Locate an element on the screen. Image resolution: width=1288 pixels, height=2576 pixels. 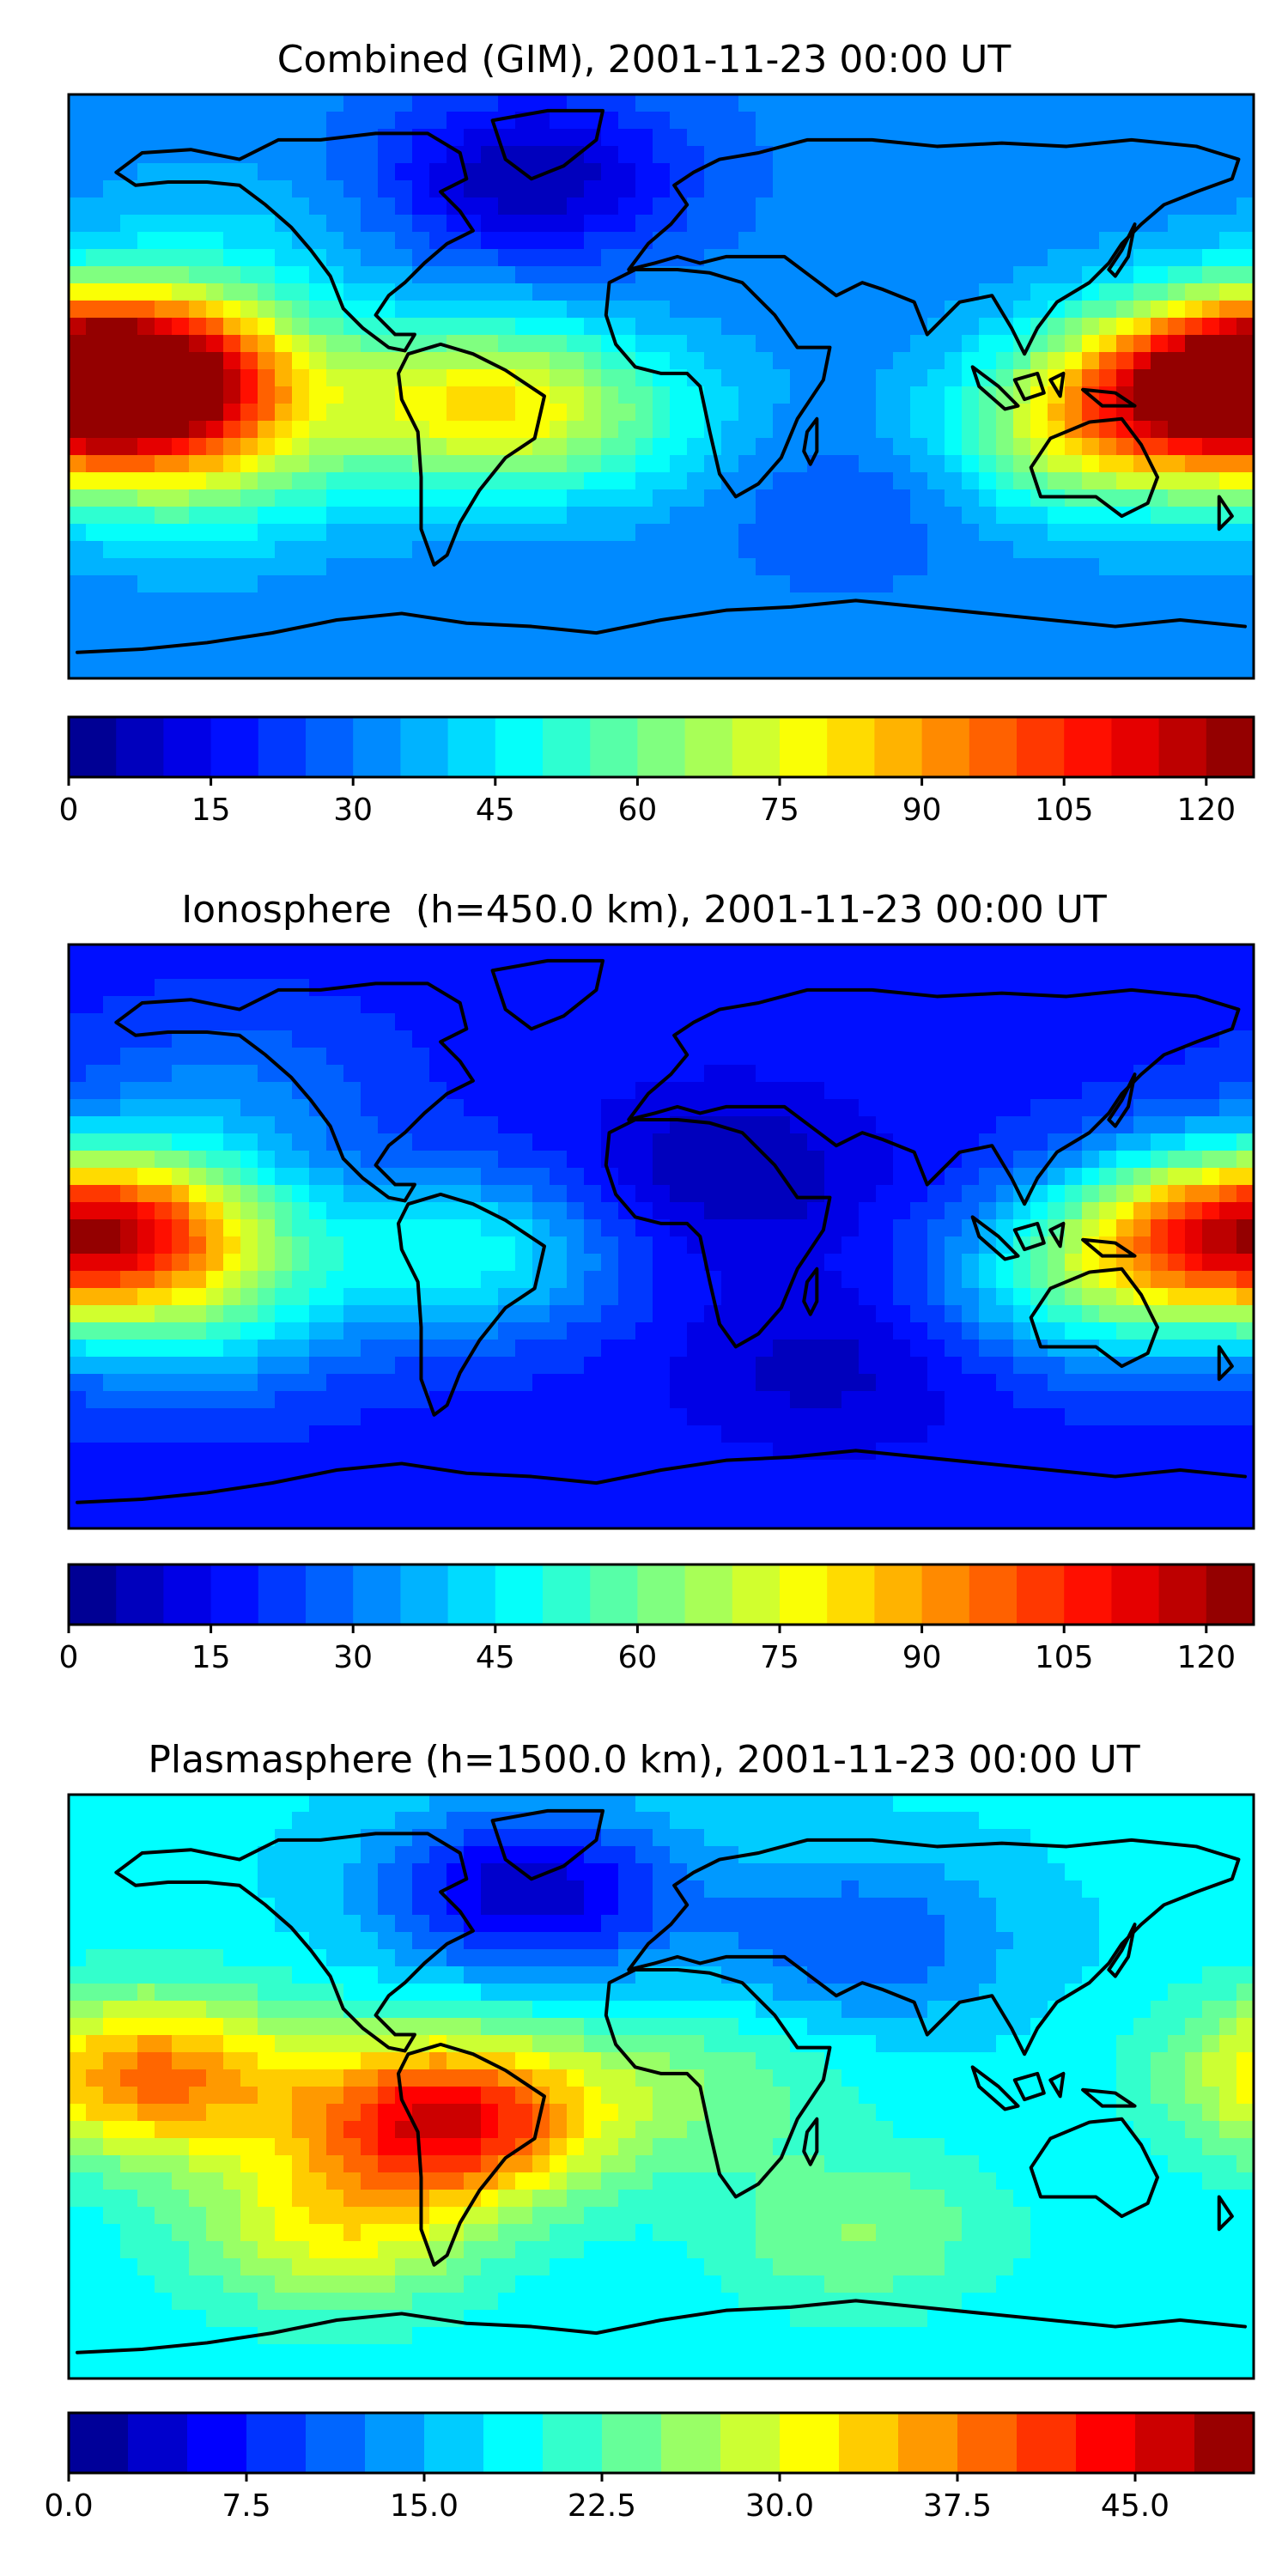
colorbar-cell is located at coordinates (851, 747).